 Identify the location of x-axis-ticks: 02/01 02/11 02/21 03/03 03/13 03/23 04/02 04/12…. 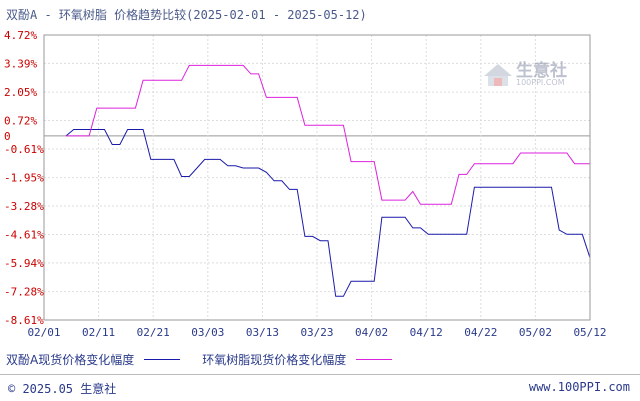
(316, 332).